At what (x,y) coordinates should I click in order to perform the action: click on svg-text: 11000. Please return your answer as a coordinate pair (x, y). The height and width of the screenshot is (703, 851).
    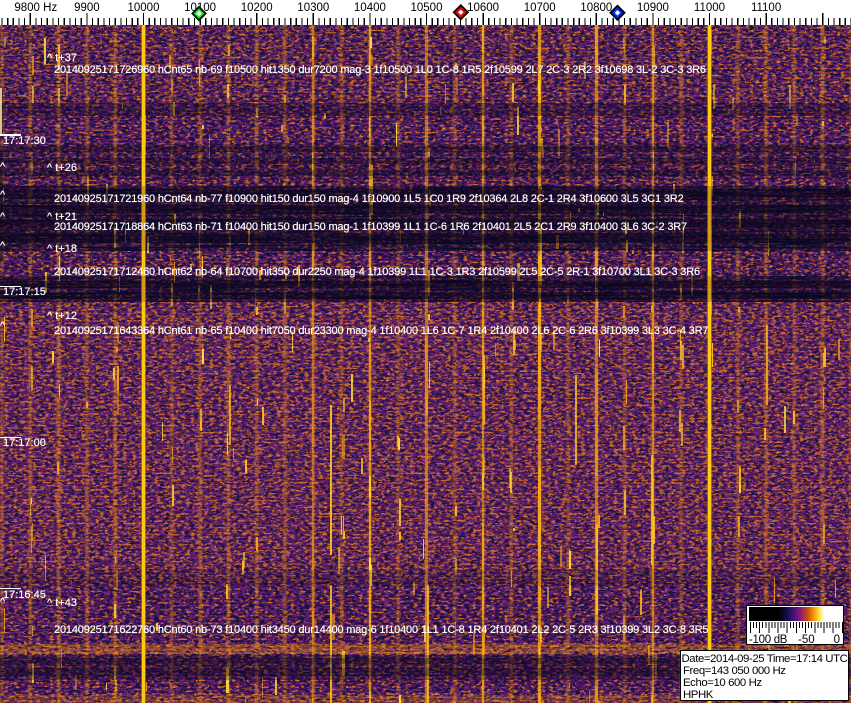
    Looking at the image, I should click on (709, 8).